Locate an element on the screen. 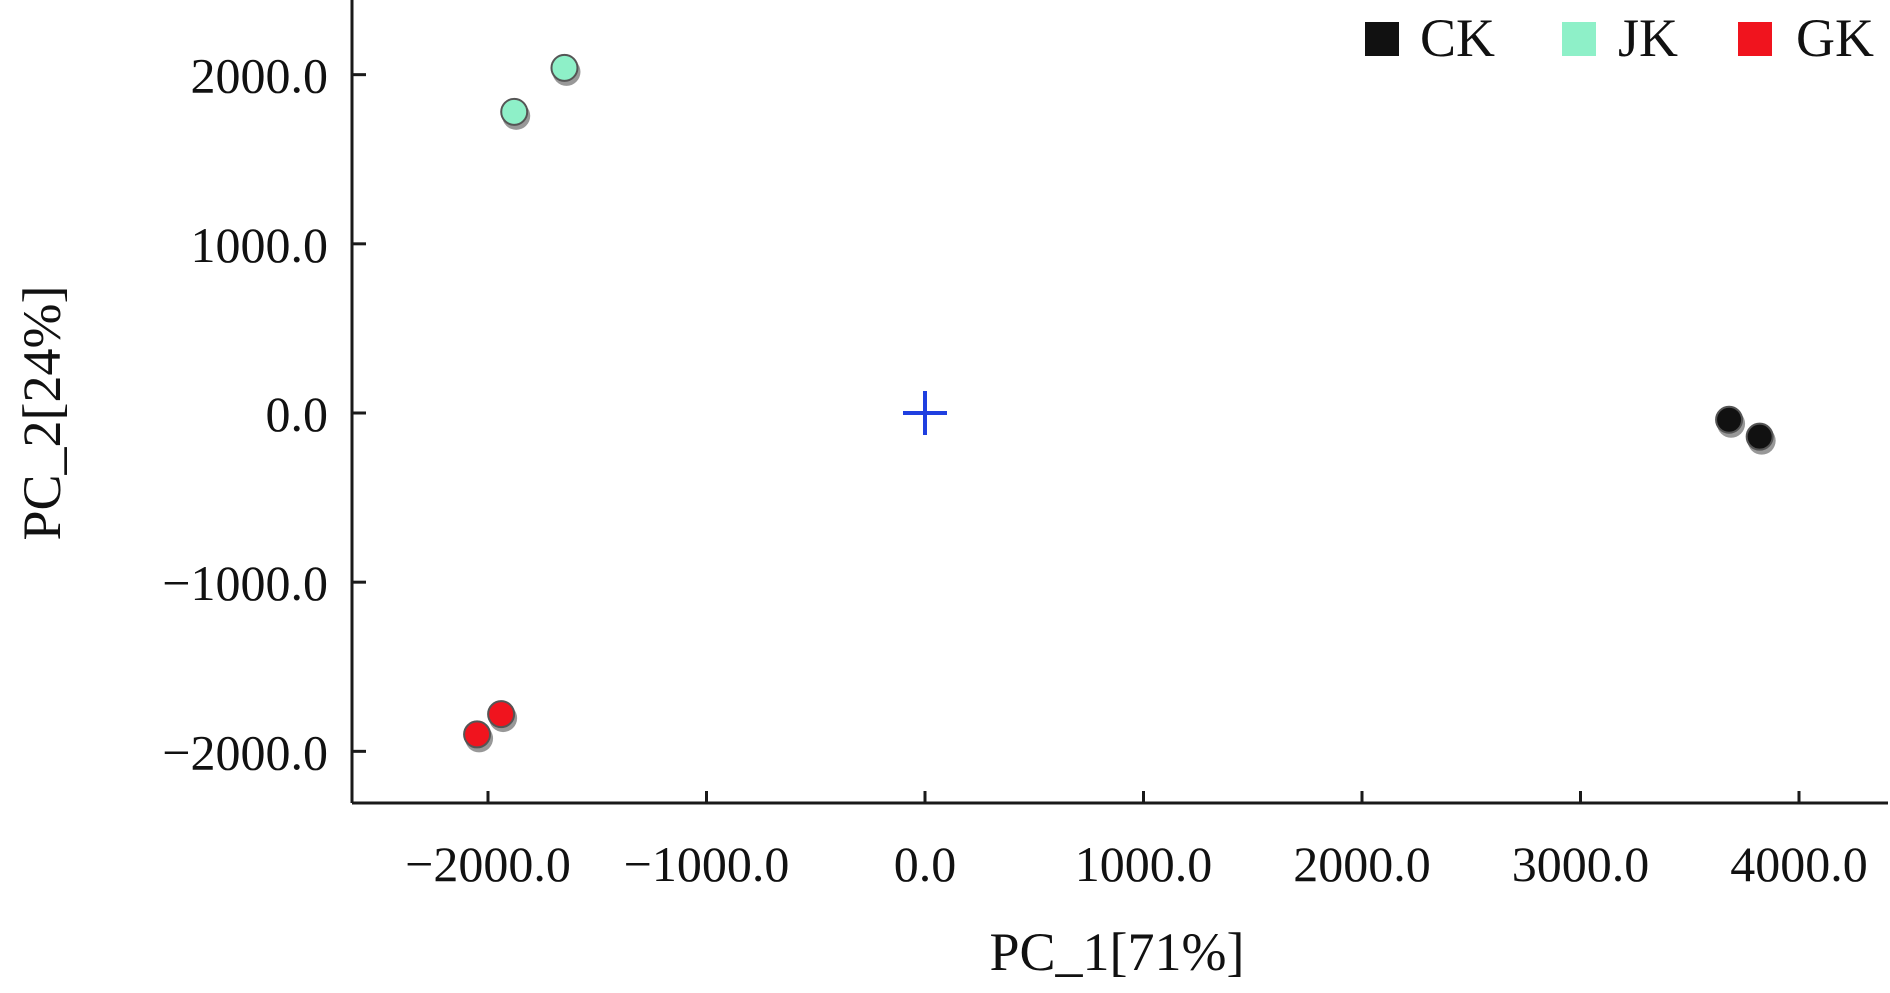 The width and height of the screenshot is (1890, 993). legend-label-jk: JK is located at coordinates (1648, 38).